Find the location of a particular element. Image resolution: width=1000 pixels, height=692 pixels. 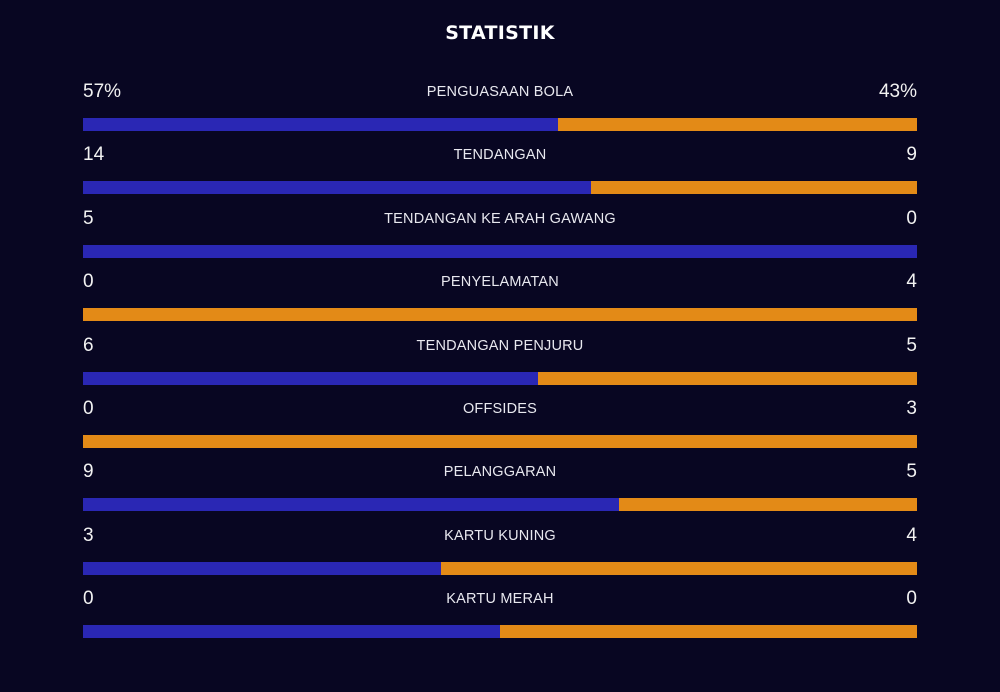

home-value: 5 is located at coordinates (88, 218).